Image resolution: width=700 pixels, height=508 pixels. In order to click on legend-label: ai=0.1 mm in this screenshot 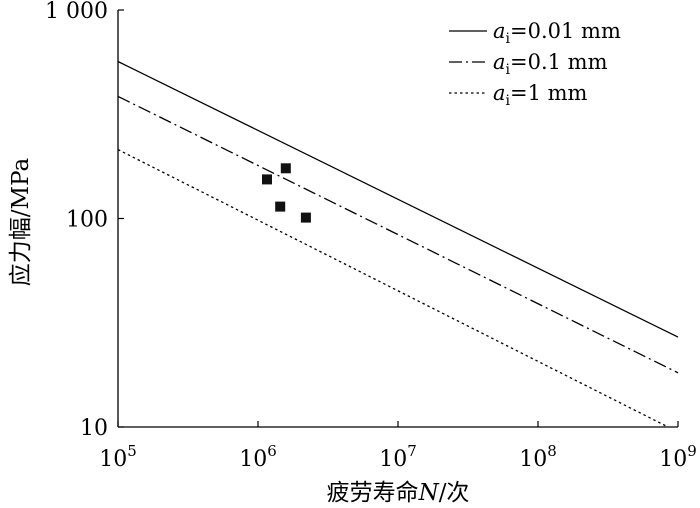, I will do `click(550, 64)`.